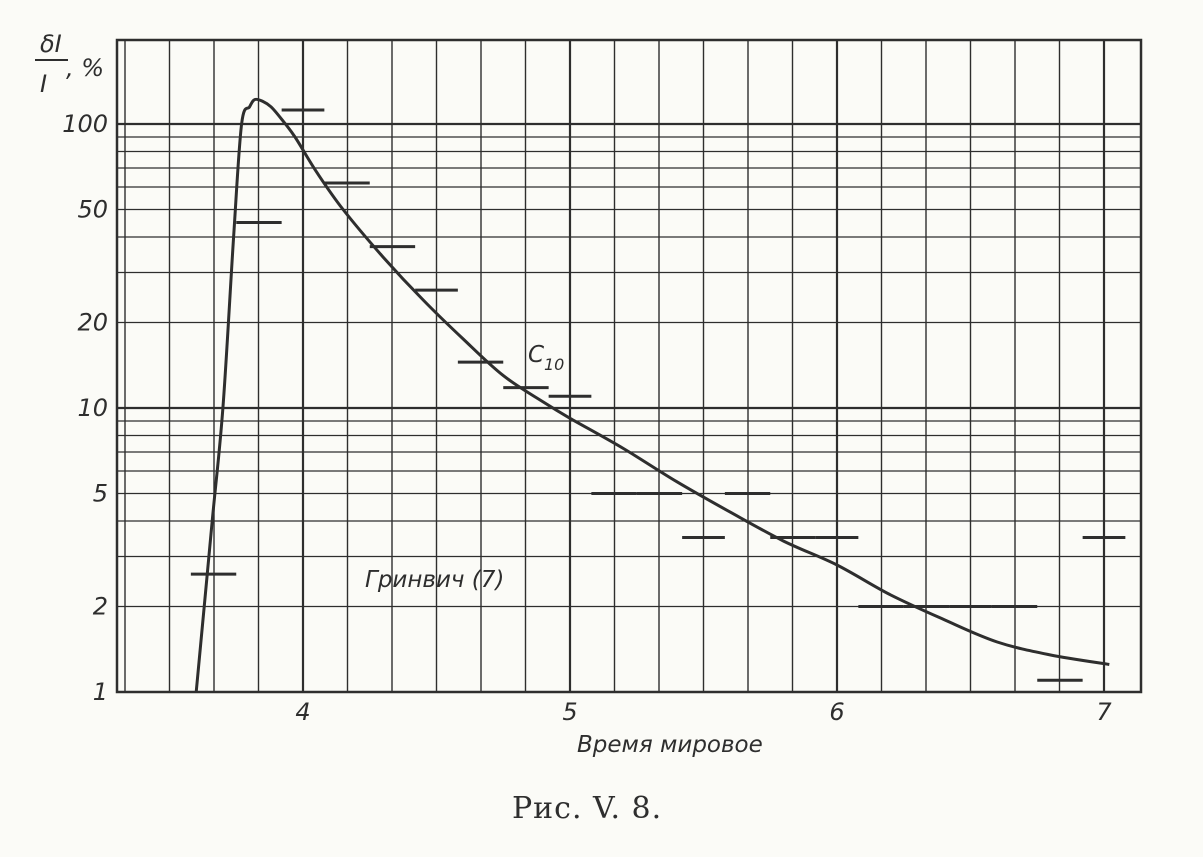  Describe the element at coordinates (703, 712) in the screenshot. I see `x-tick-labels: 4 5 6 7` at that location.